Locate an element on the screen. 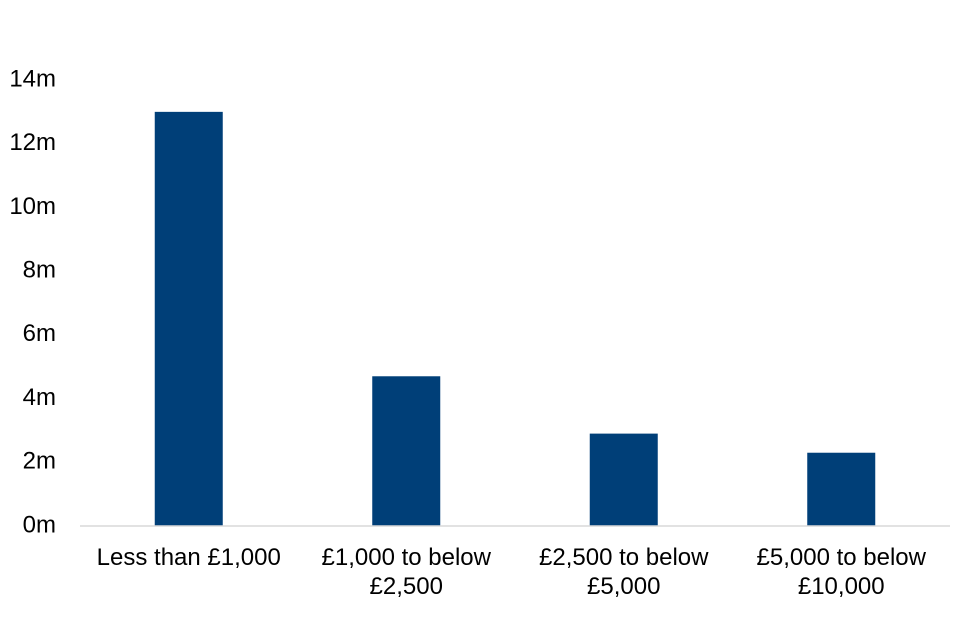 Image resolution: width=960 pixels, height=640 pixels. y-tick-label: 8m is located at coordinates (39, 269).